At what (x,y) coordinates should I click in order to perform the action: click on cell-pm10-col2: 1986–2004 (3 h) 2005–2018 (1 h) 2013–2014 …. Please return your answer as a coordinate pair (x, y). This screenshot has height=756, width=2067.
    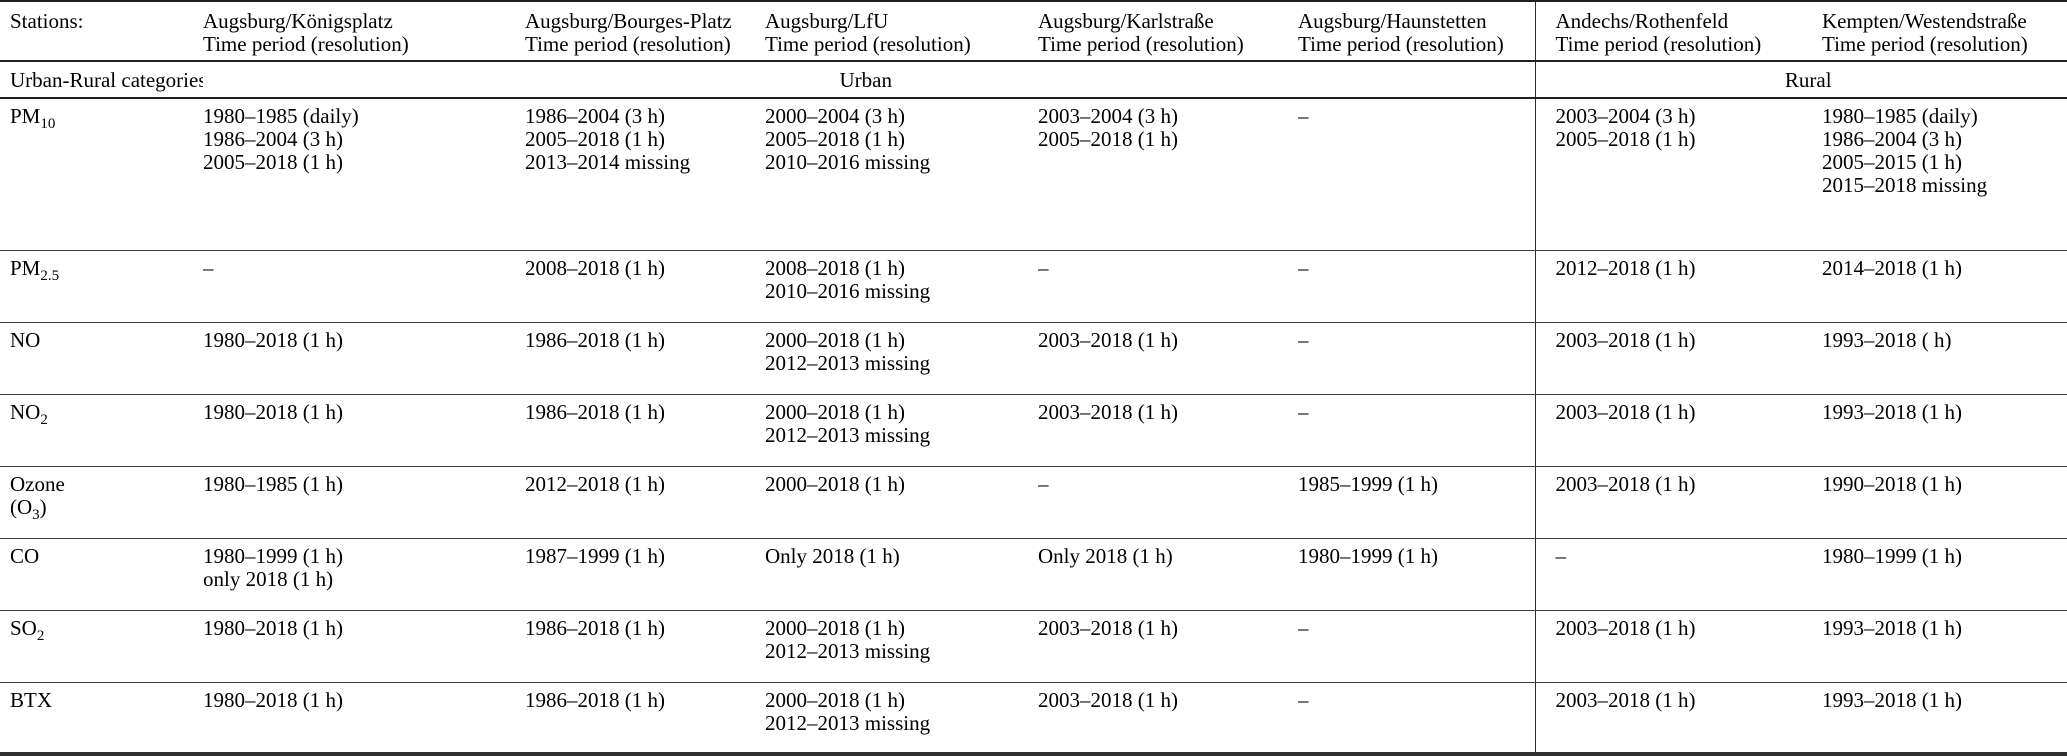
    Looking at the image, I should click on (645, 174).